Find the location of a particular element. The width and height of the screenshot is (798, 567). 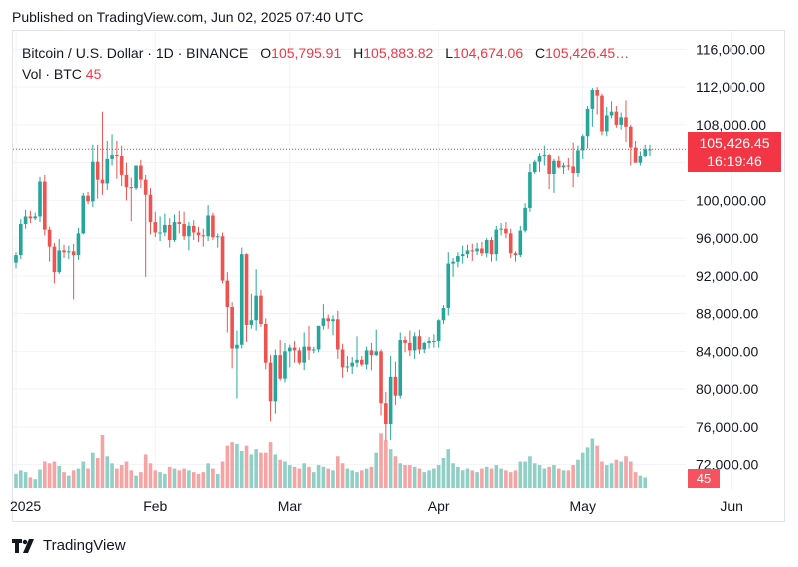

last-price-badge: 105,426.45 16:19:46 is located at coordinates (734, 152).